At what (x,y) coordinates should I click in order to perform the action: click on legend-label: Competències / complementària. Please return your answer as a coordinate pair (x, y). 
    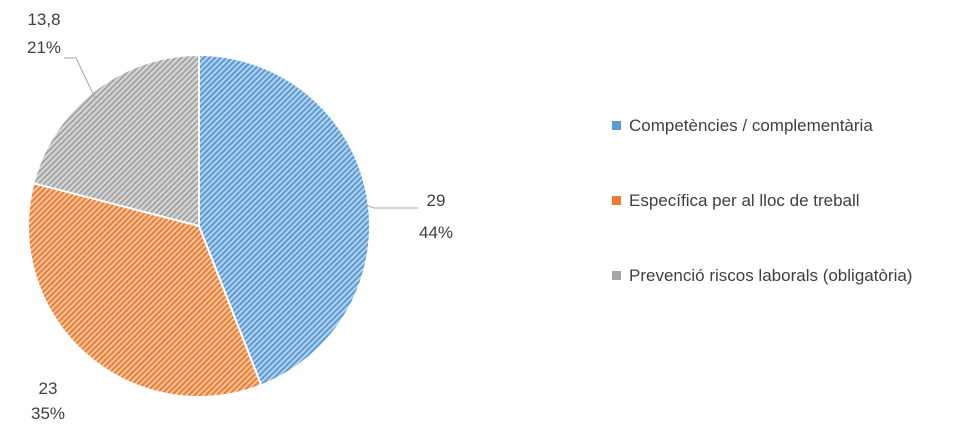
    Looking at the image, I should click on (751, 125).